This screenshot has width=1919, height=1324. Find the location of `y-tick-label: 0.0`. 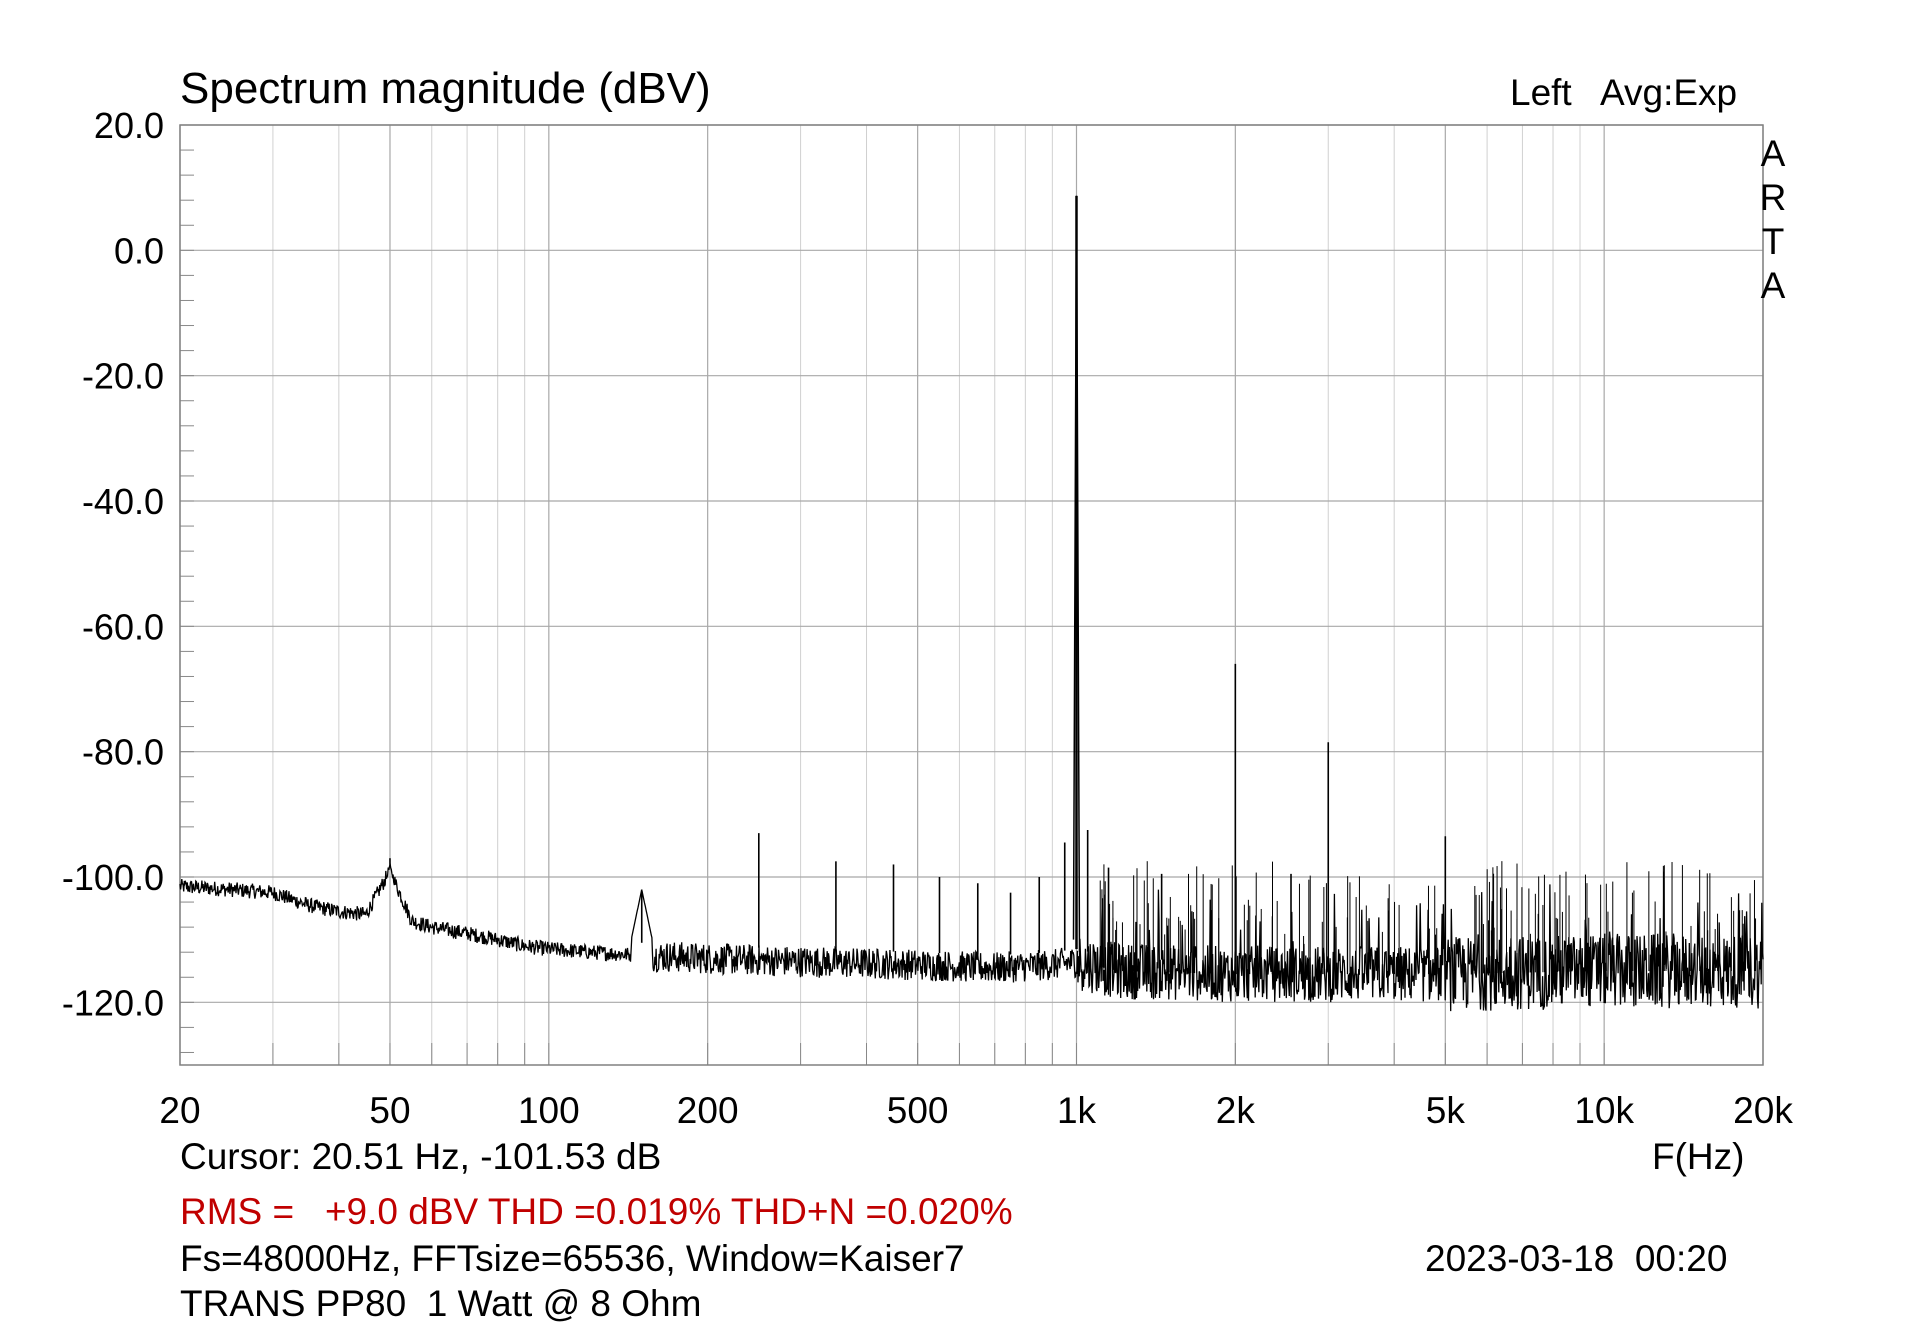

y-tick-label: 0.0 is located at coordinates (139, 250).